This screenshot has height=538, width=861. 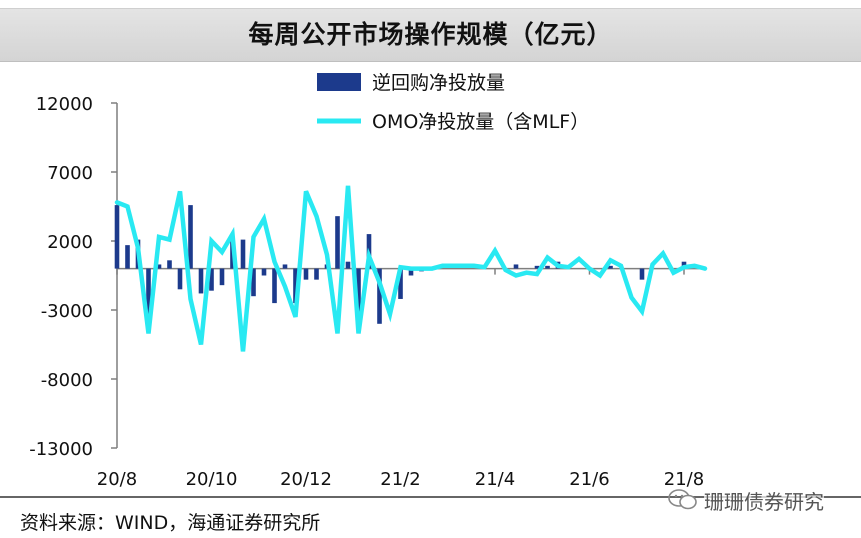 What do you see at coordinates (453, 102) in the screenshot?
I see `legend: 逆回购净投放量 OMO净投放量（含MLF）` at bounding box center [453, 102].